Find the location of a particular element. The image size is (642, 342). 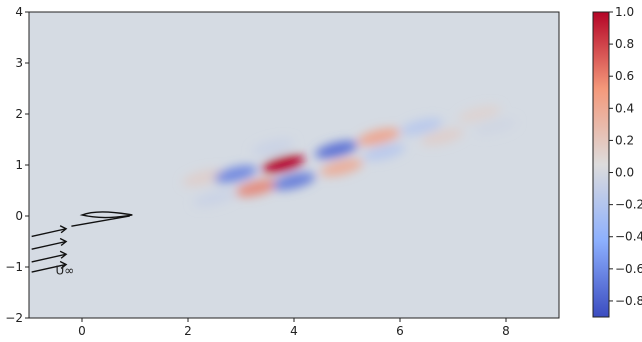

colorbar-tick-label: −0.8 is located at coordinates (628, 301).